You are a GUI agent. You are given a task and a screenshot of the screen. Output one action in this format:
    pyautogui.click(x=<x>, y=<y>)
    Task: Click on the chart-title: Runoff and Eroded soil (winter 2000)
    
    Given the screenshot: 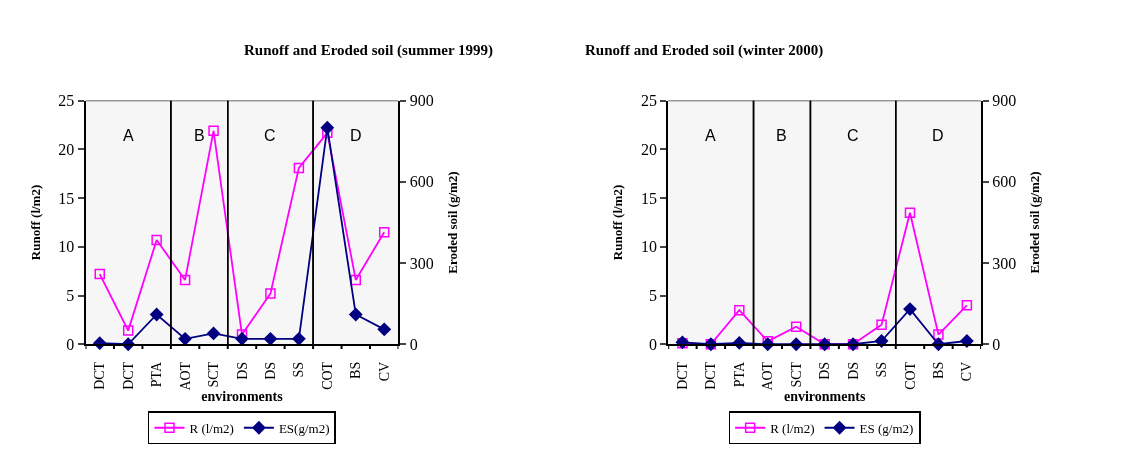 What is the action you would take?
    pyautogui.click(x=704, y=50)
    